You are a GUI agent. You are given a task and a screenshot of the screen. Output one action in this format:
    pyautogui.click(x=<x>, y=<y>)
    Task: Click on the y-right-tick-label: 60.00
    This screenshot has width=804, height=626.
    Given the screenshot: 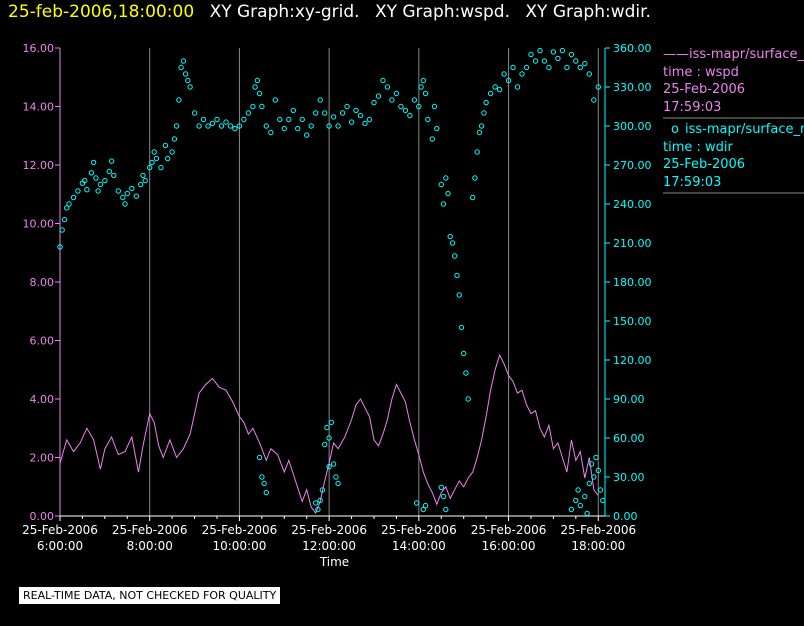 What is the action you would take?
    pyautogui.click(x=629, y=438)
    